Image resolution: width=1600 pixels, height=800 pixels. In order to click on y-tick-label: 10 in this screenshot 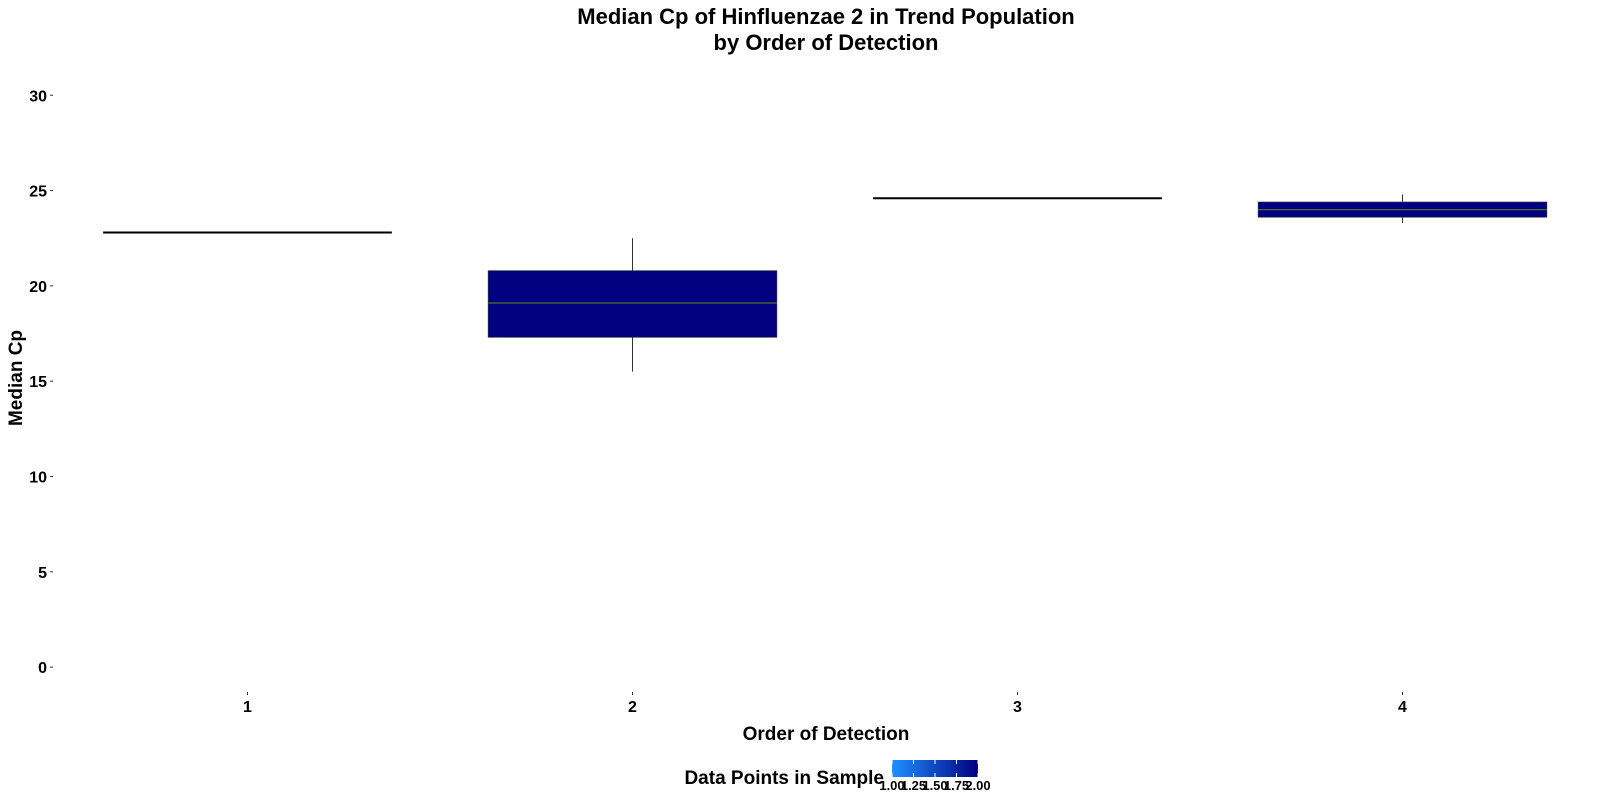, I will do `click(38, 478)`.